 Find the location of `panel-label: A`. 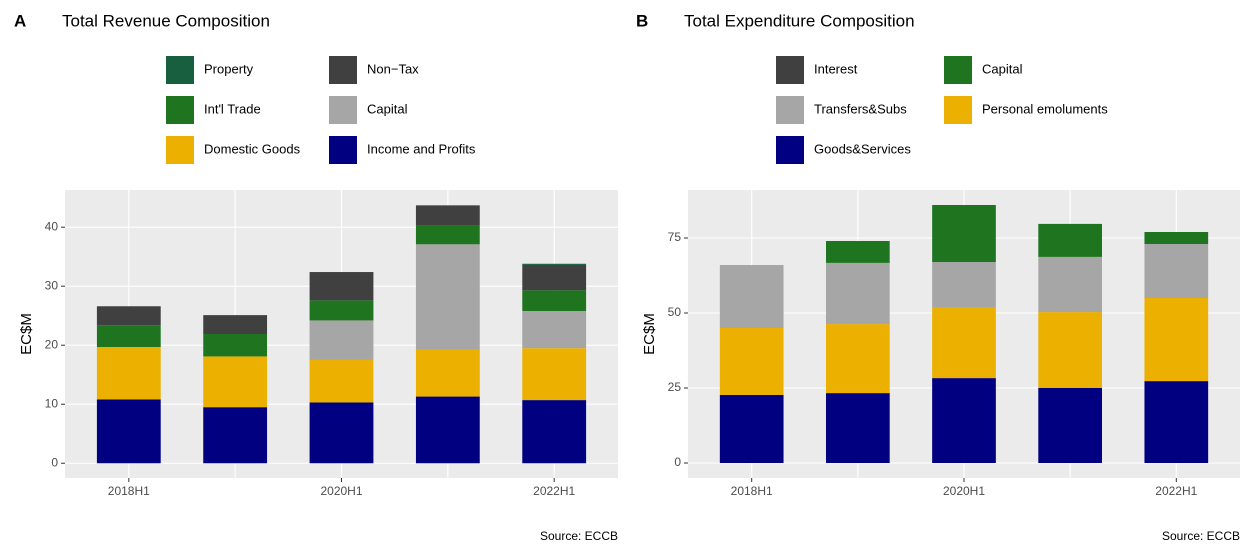

panel-label: A is located at coordinates (20, 20).